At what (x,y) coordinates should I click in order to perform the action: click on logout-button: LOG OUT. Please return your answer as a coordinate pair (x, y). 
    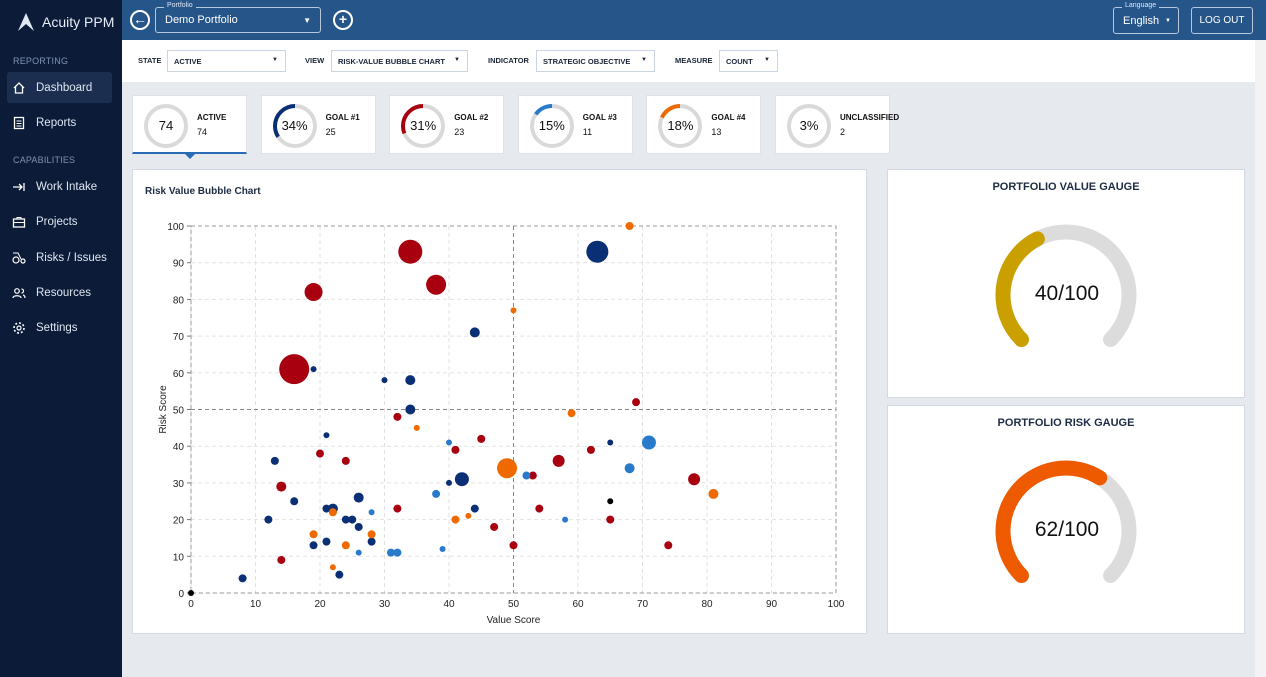
    Looking at the image, I should click on (1222, 20).